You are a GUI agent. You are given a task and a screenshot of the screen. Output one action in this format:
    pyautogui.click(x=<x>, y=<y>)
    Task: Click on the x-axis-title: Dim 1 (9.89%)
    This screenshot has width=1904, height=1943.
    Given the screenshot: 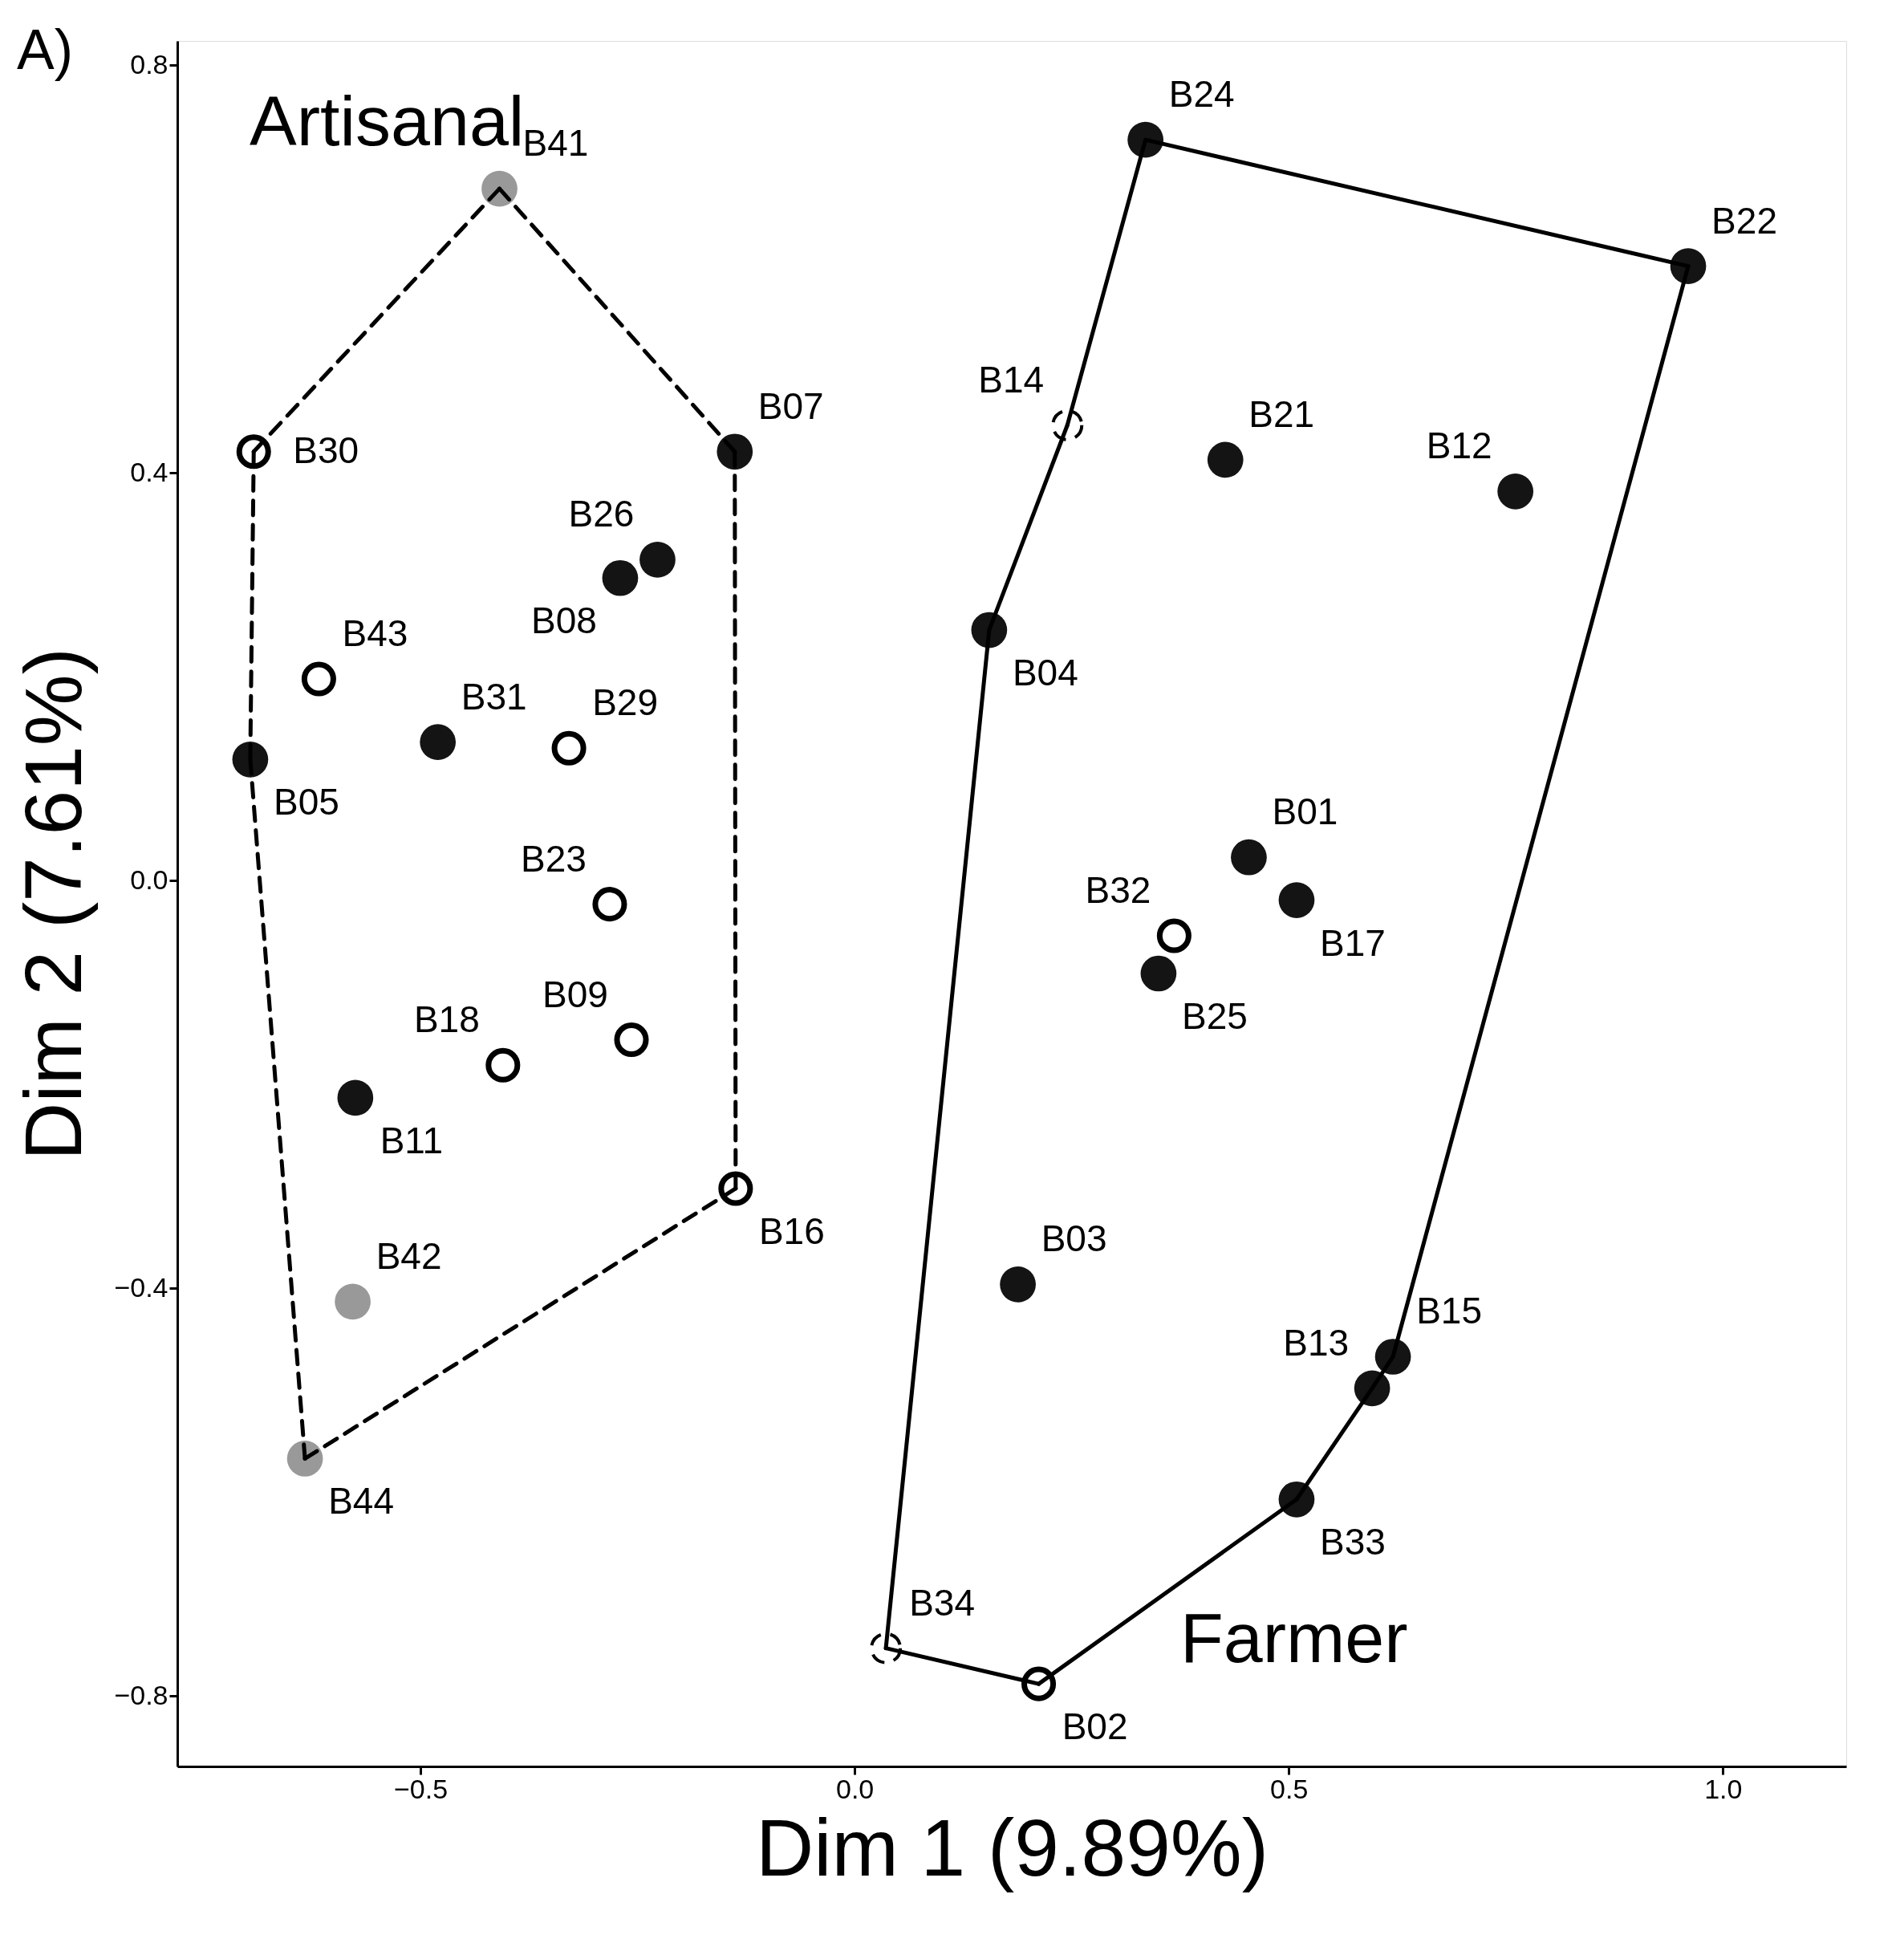 What is the action you would take?
    pyautogui.click(x=1012, y=1847)
    